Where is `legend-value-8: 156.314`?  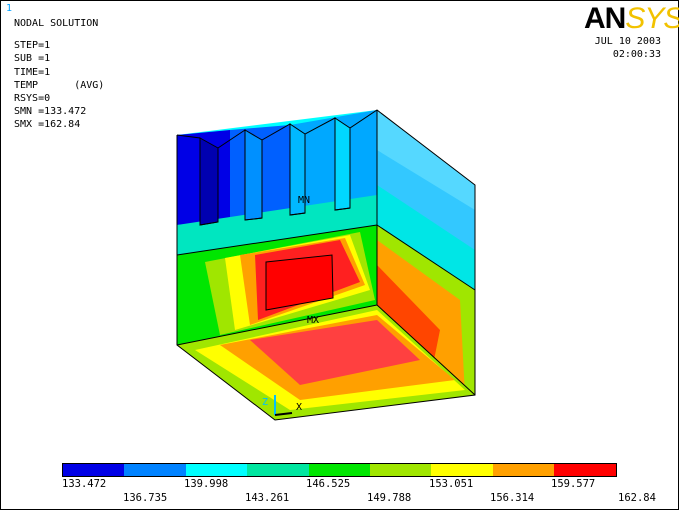
legend-value-8: 156.314 is located at coordinates (512, 498).